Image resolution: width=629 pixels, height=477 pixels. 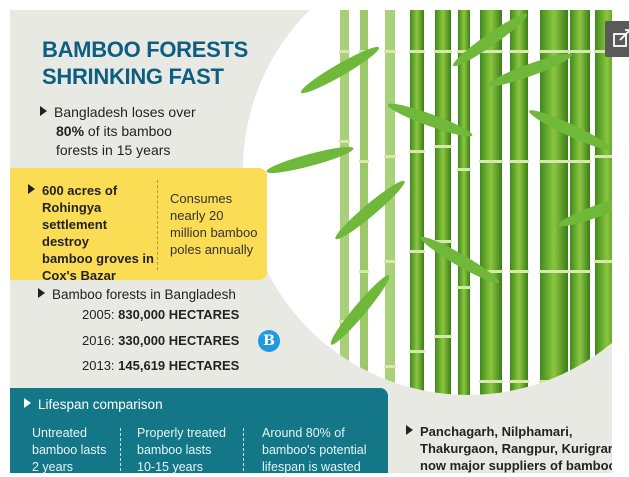 What do you see at coordinates (98, 258) in the screenshot?
I see `line: bamboo groves in` at bounding box center [98, 258].